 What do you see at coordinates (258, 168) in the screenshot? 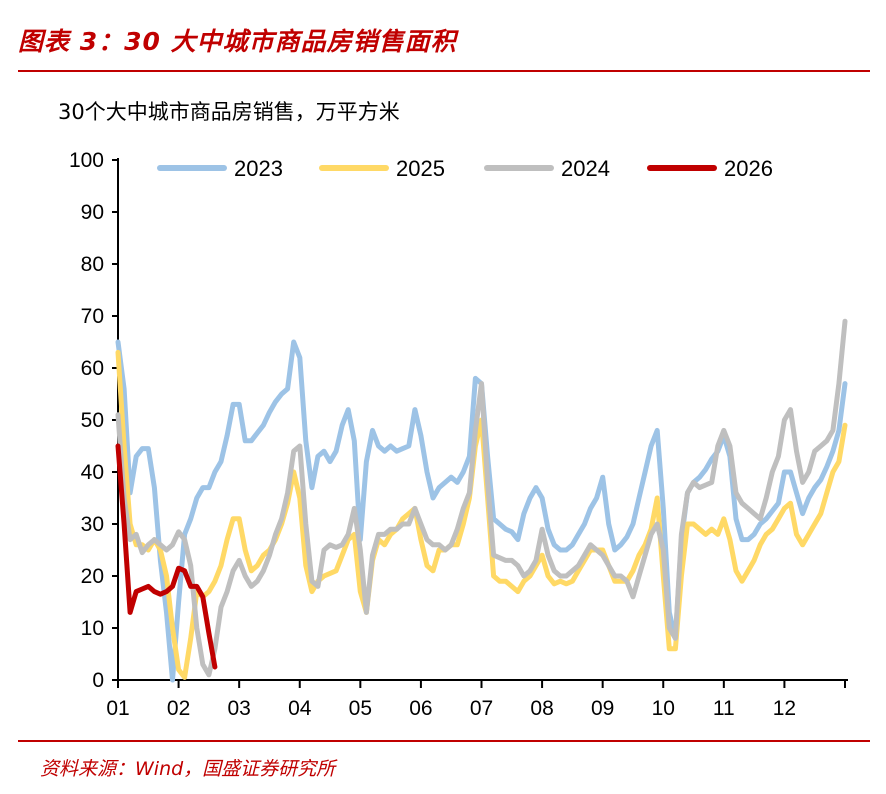
I see `legend-label-2023: 2023` at bounding box center [258, 168].